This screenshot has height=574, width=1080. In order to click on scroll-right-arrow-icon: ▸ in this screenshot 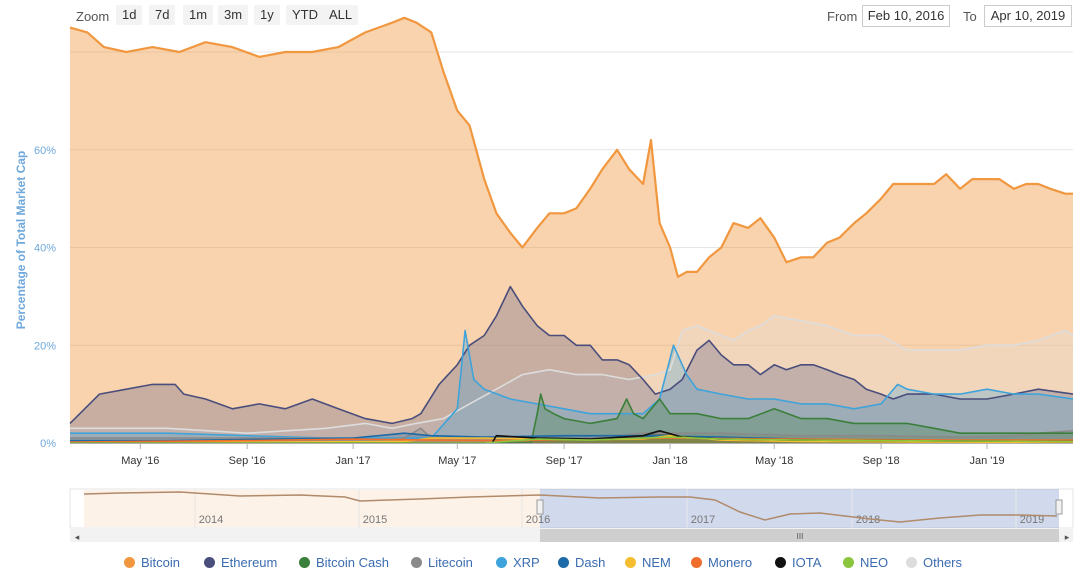, I will do `click(1067, 537)`.